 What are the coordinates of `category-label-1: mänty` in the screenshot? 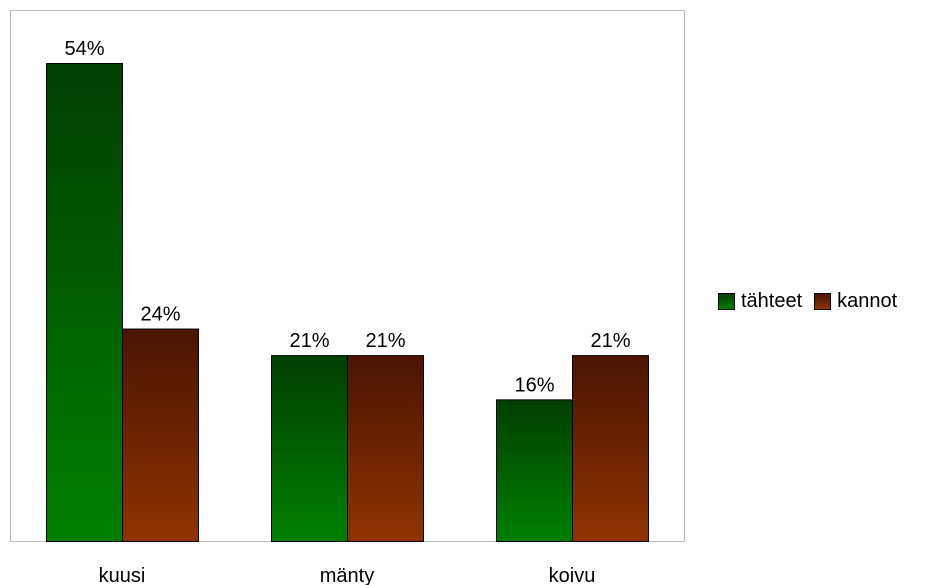 It's located at (347, 575).